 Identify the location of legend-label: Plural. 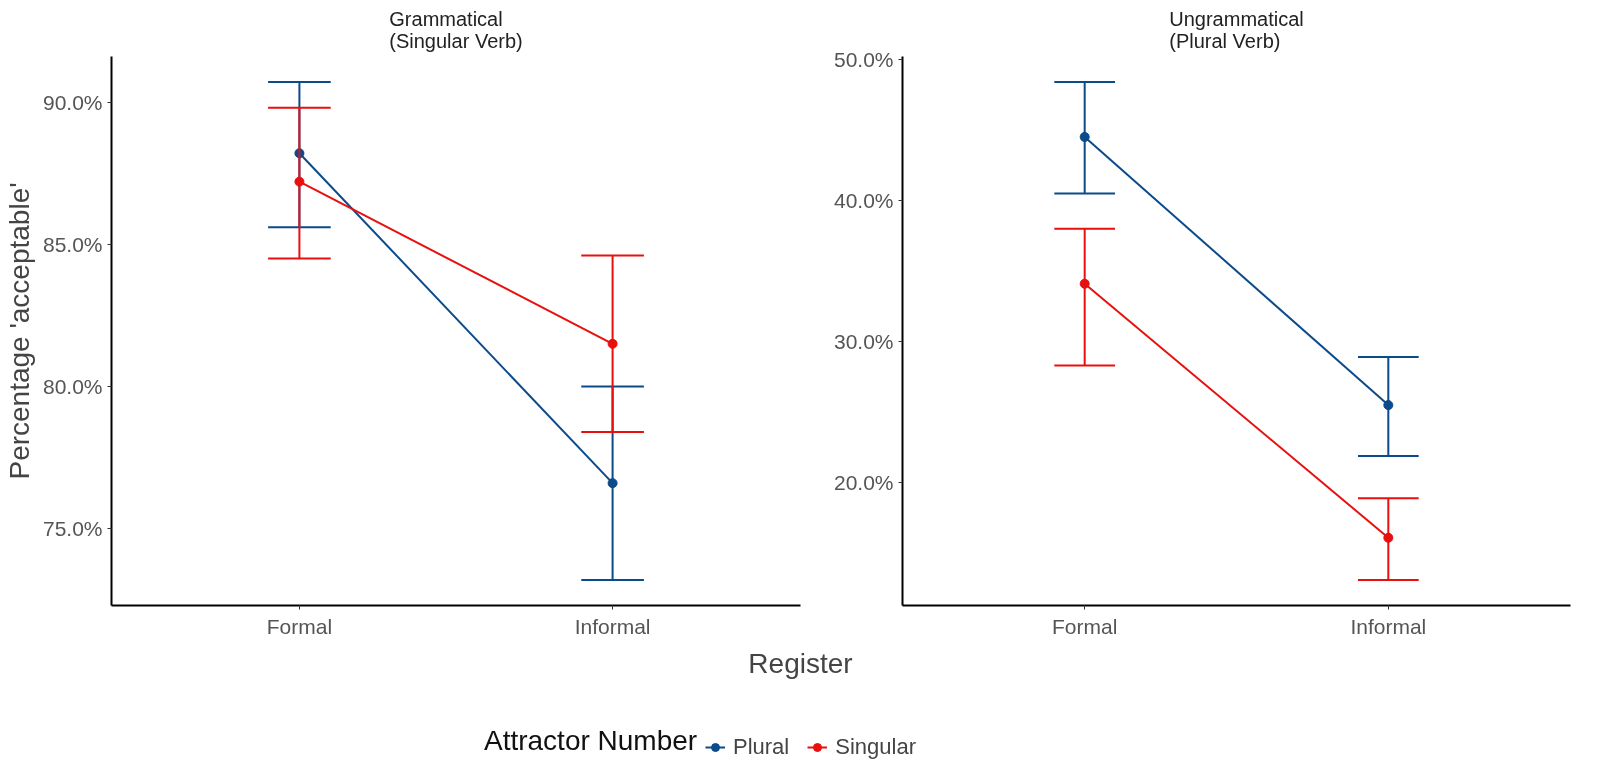
(761, 747).